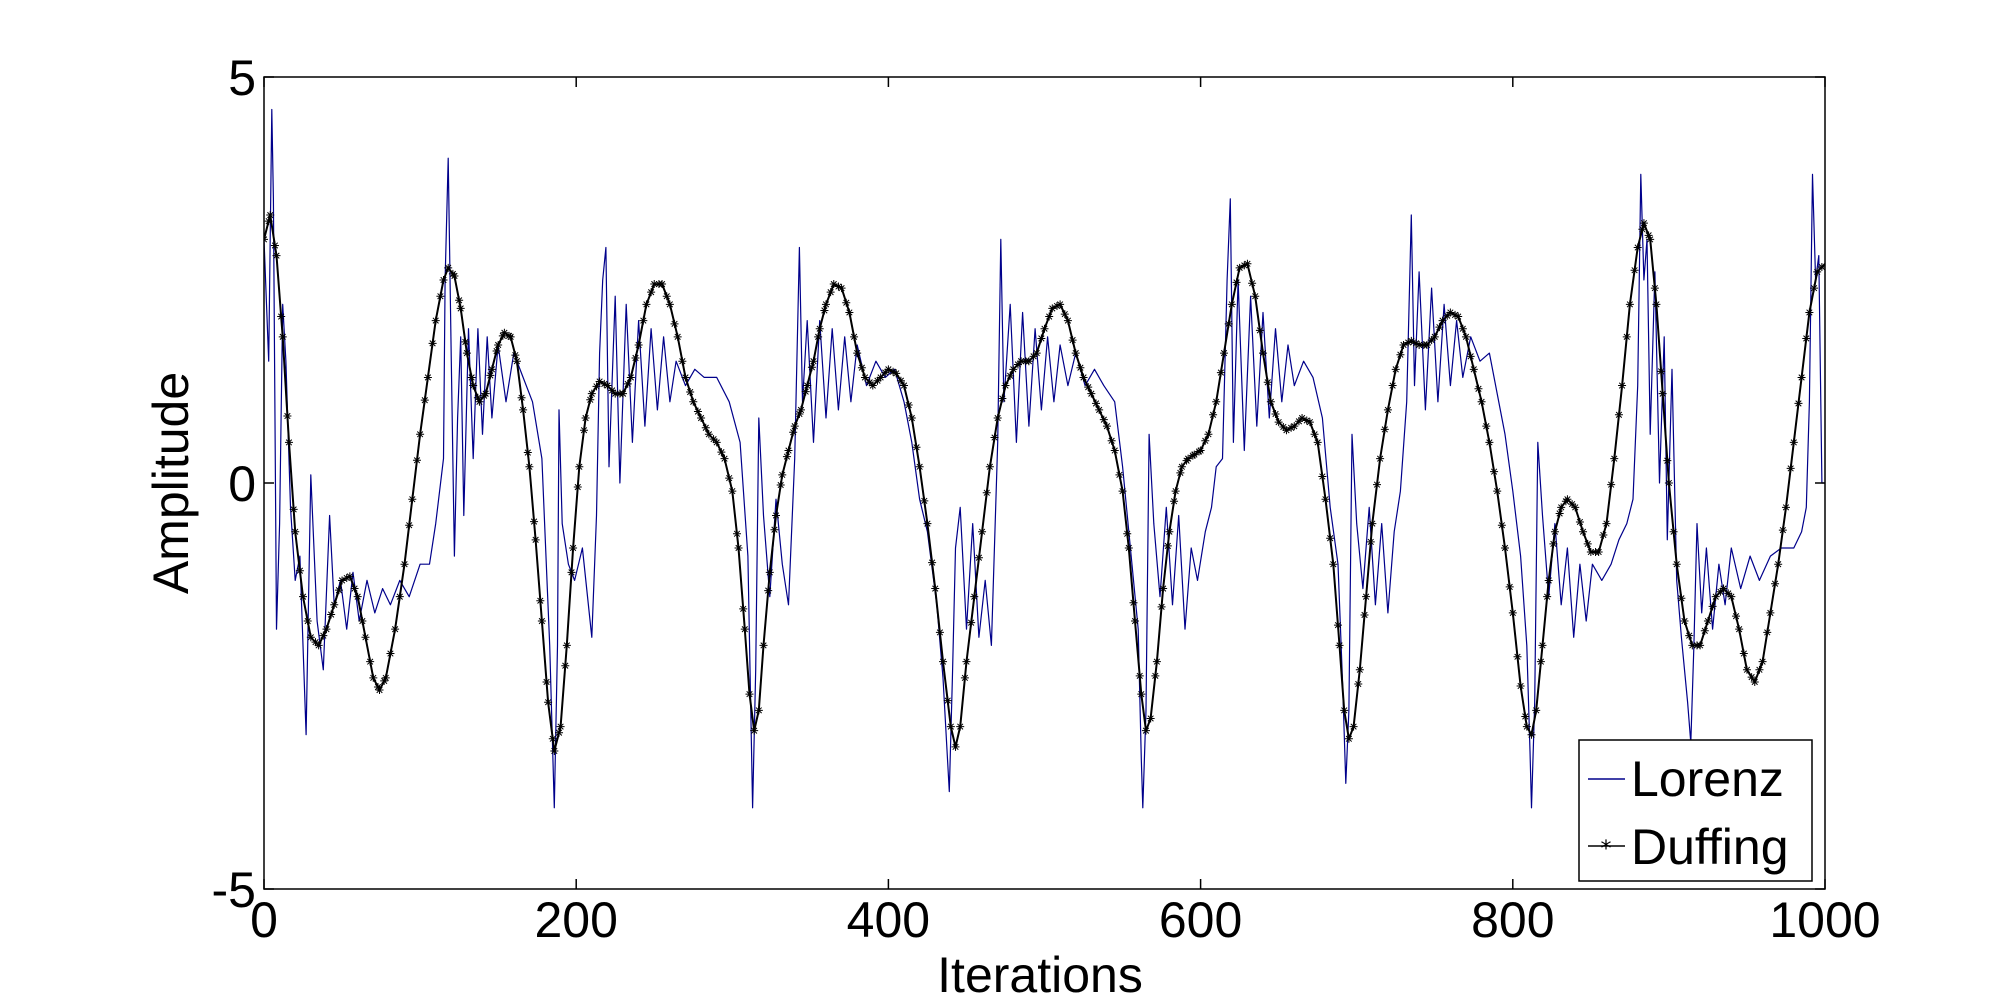  I want to click on y-axis-title: Amplitude, so click(171, 483).